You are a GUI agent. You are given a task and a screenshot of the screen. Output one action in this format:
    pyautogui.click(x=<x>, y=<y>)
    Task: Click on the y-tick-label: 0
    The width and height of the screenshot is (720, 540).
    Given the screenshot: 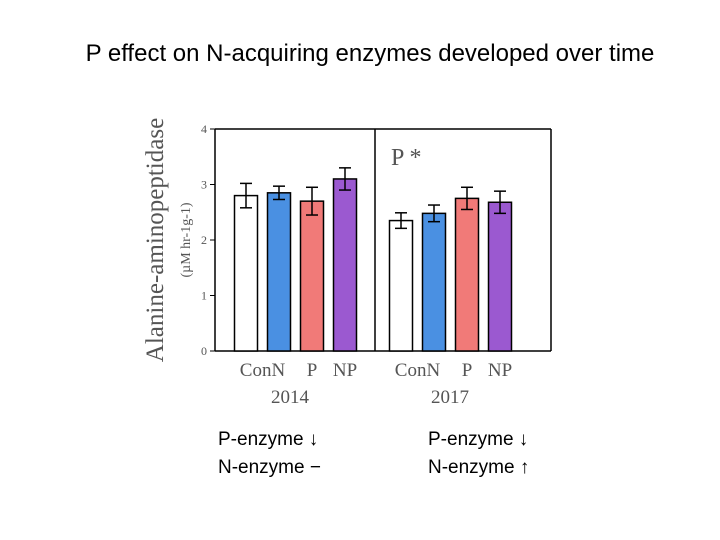 What is the action you would take?
    pyautogui.click(x=204, y=351)
    